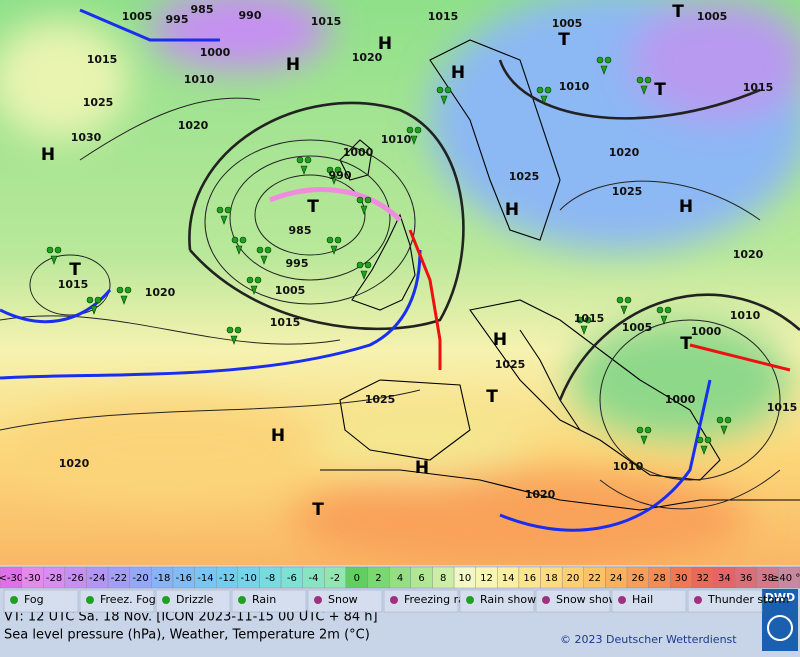 The height and width of the screenshot is (657, 800). What do you see at coordinates (514, 599) in the screenshot?
I see `weather-legend-label: Rain shower` at bounding box center [514, 599].